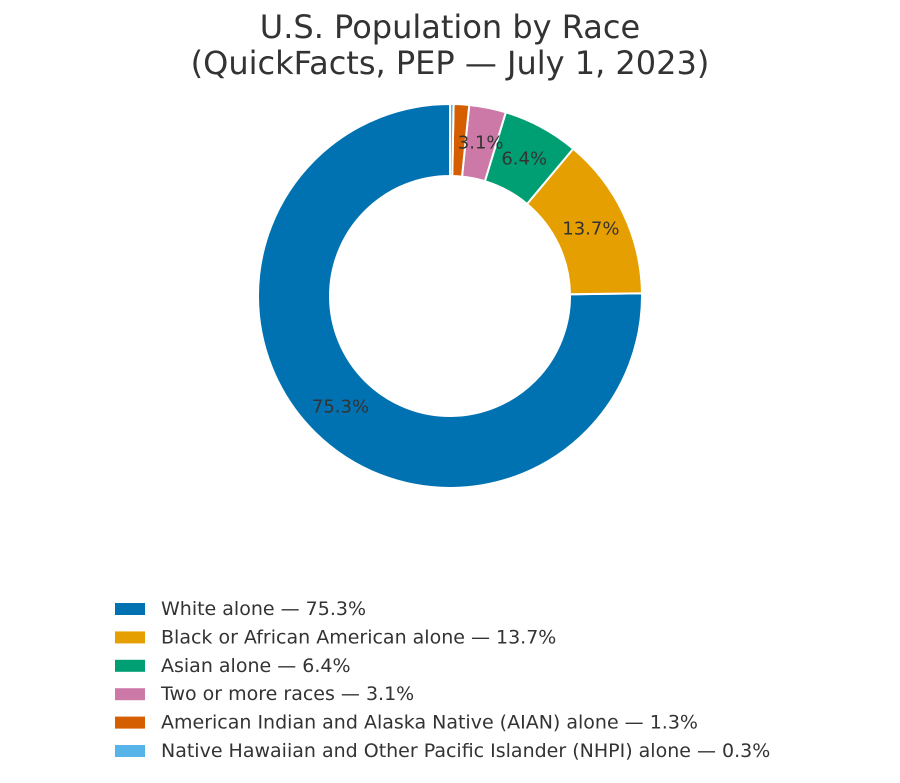 The height and width of the screenshot is (783, 900). I want to click on slice-label-white-alone: 75.3%, so click(340, 407).